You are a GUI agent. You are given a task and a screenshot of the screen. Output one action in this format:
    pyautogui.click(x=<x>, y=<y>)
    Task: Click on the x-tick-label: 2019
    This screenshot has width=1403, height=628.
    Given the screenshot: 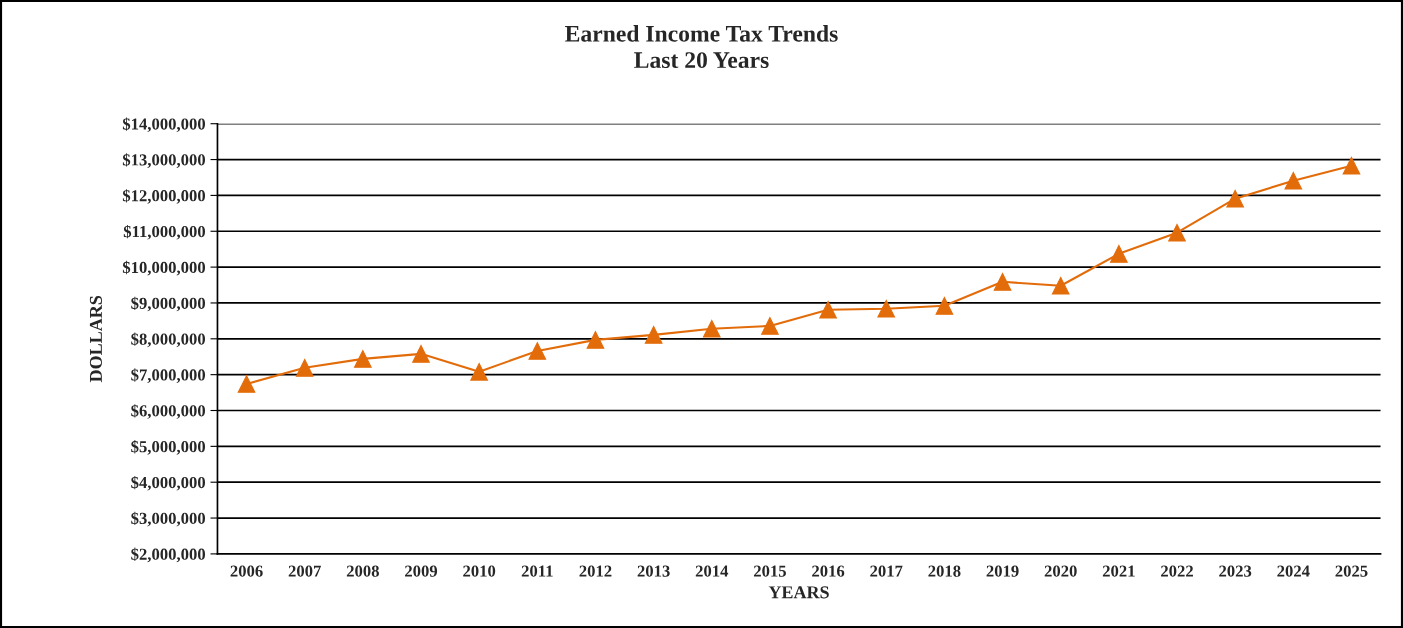 What is the action you would take?
    pyautogui.click(x=1002, y=571)
    